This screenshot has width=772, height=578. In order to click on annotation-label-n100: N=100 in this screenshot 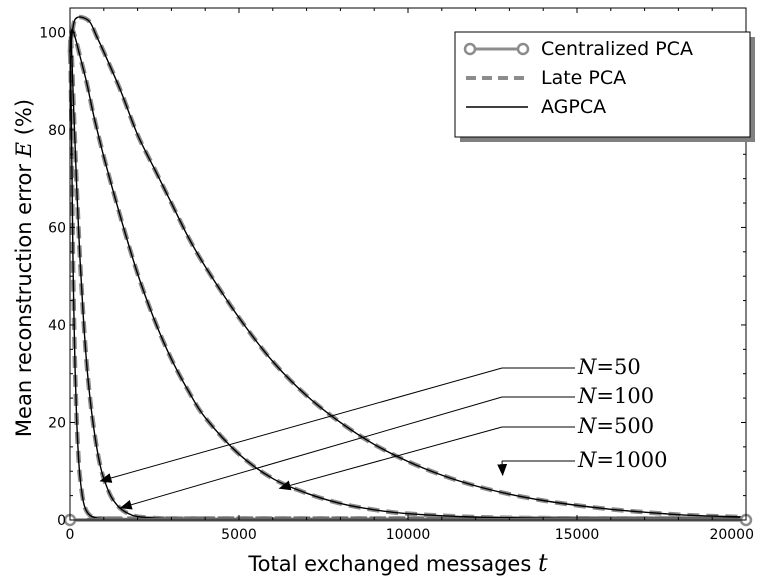, I will do `click(615, 396)`.